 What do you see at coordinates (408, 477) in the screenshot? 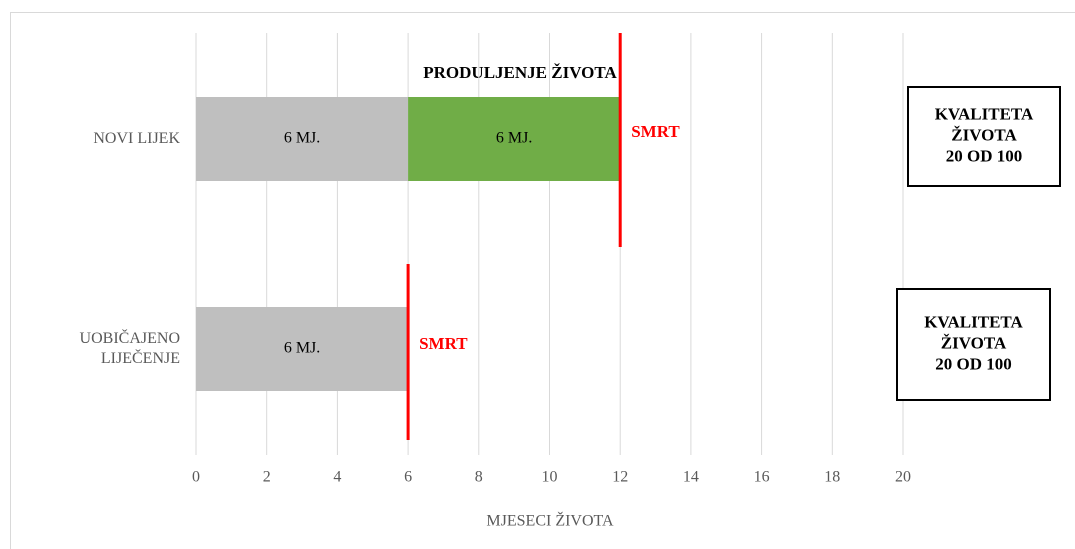
I see `x-tick-label: 6` at bounding box center [408, 477].